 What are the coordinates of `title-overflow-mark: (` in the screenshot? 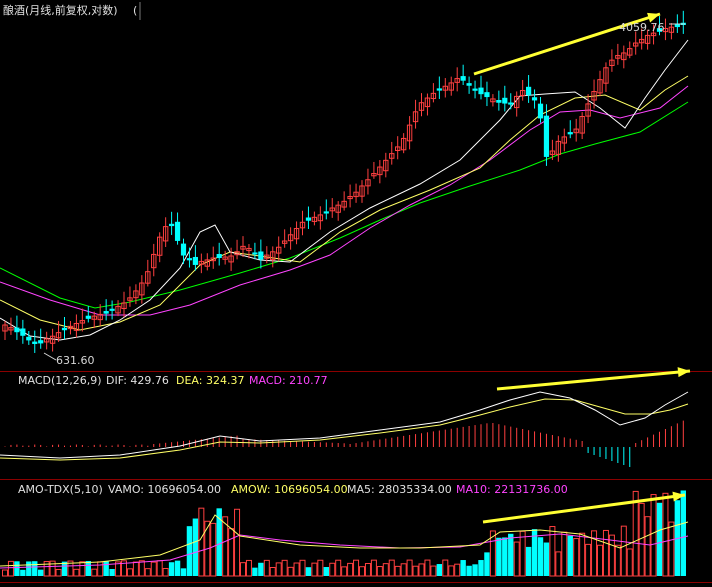 It's located at (135, 10).